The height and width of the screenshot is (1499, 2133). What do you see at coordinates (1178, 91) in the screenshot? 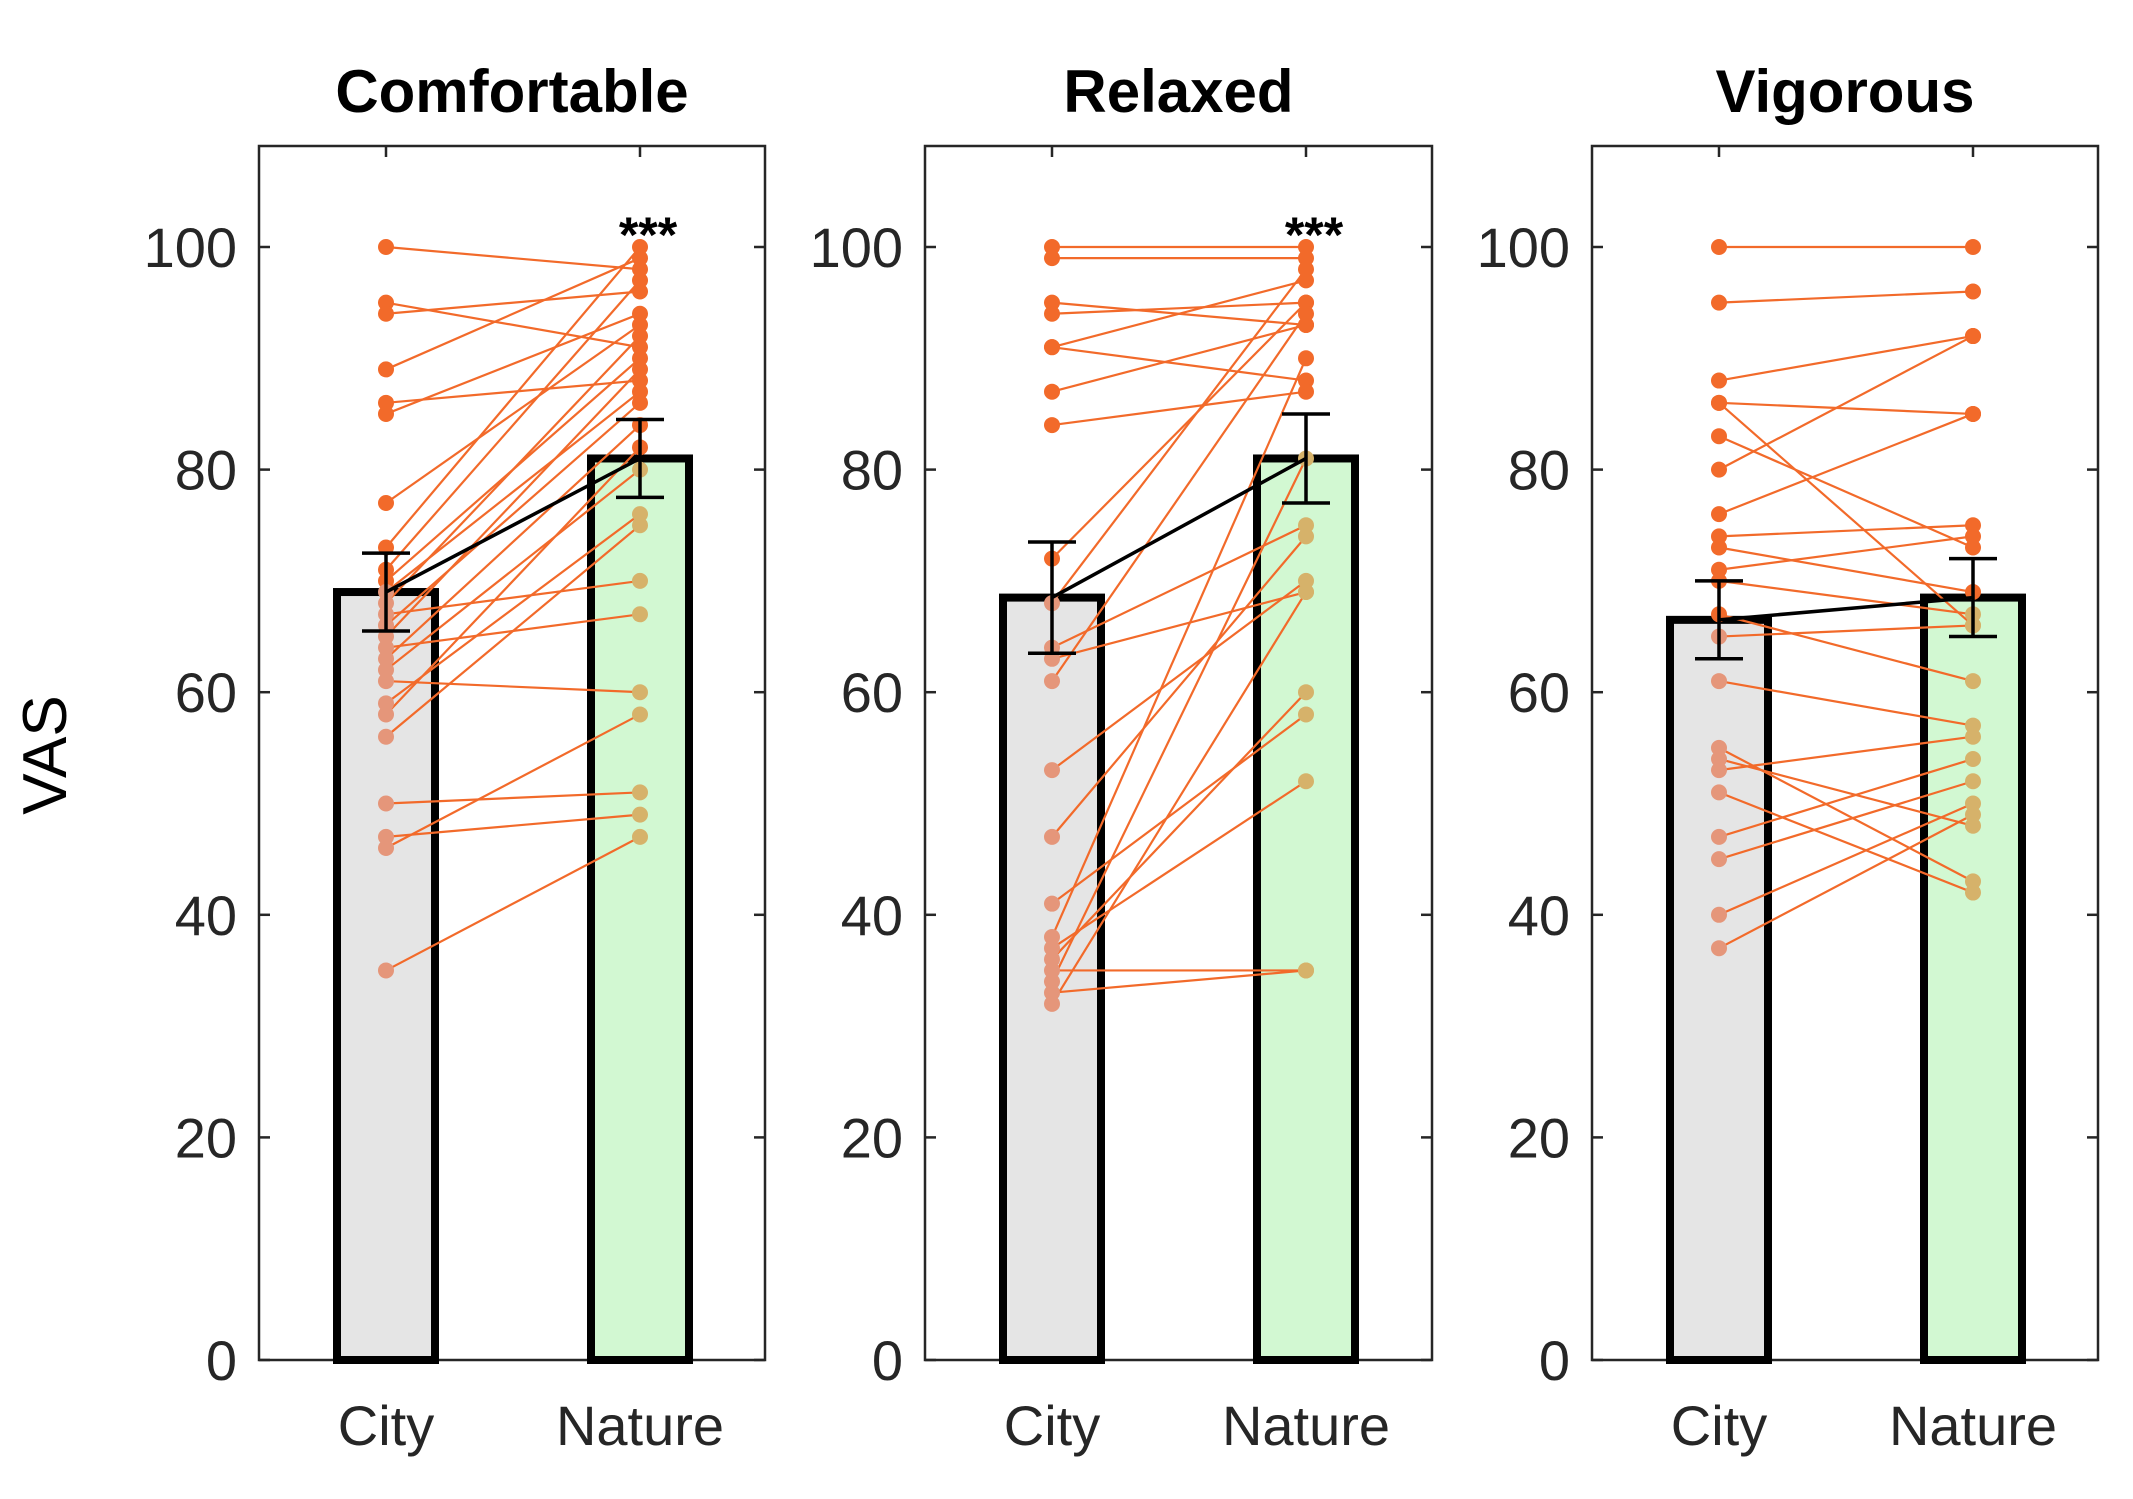
I see `panel-title: Relaxed` at bounding box center [1178, 91].